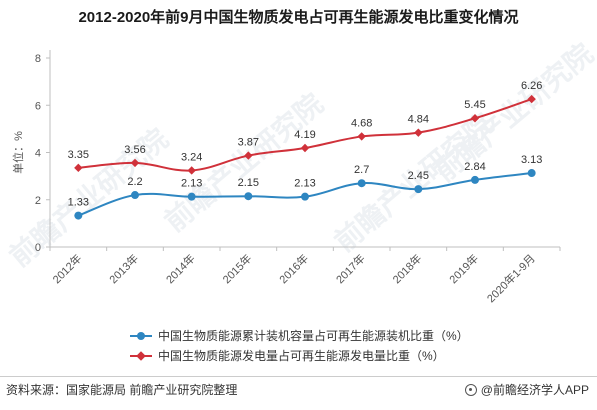  What do you see at coordinates (134, 150) in the screenshot?
I see `data-label: 3.56` at bounding box center [134, 150].